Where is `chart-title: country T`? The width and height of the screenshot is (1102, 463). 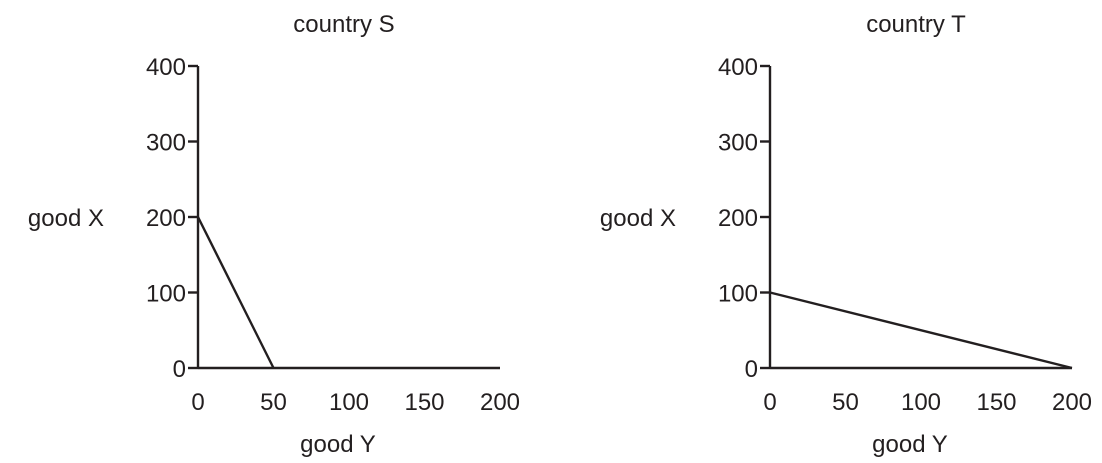
chart-title: country T is located at coordinates (916, 24).